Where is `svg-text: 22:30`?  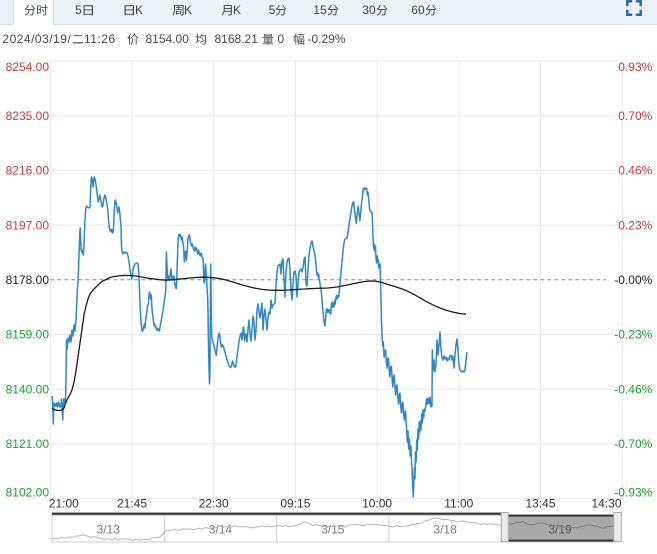 svg-text: 22:30 is located at coordinates (214, 504).